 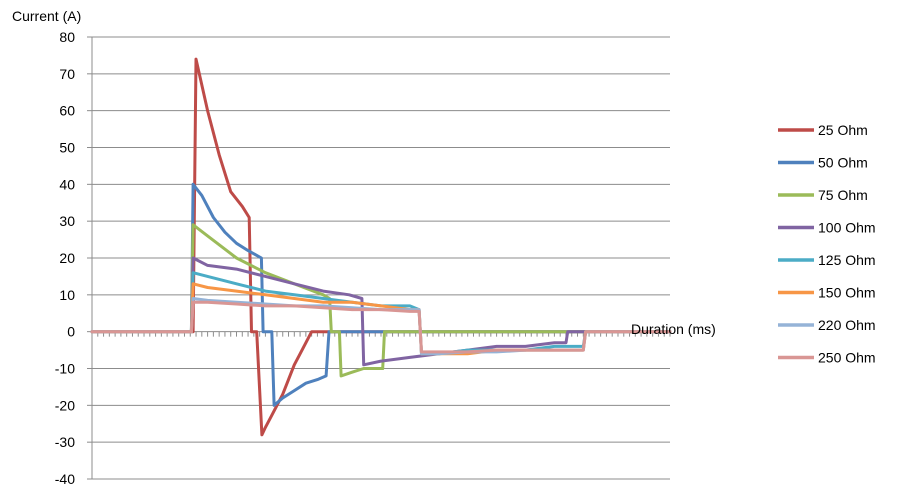 I want to click on y-tick-label: 30, so click(x=67, y=221).